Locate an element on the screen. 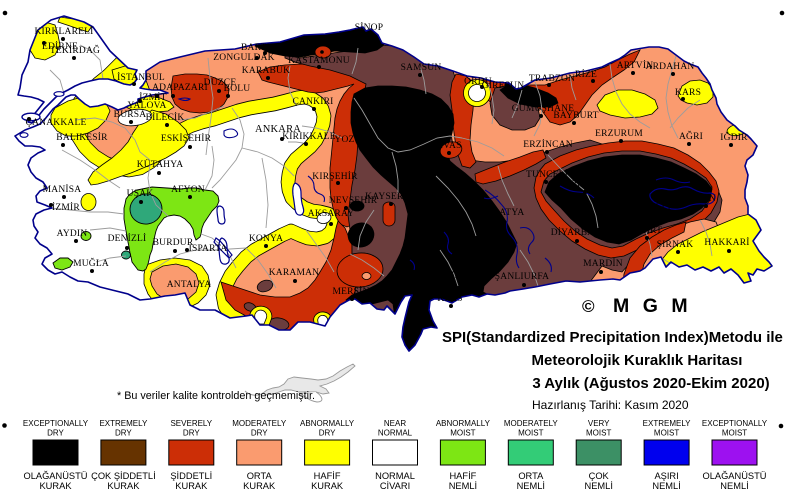  svg-text: KARS is located at coordinates (688, 93).